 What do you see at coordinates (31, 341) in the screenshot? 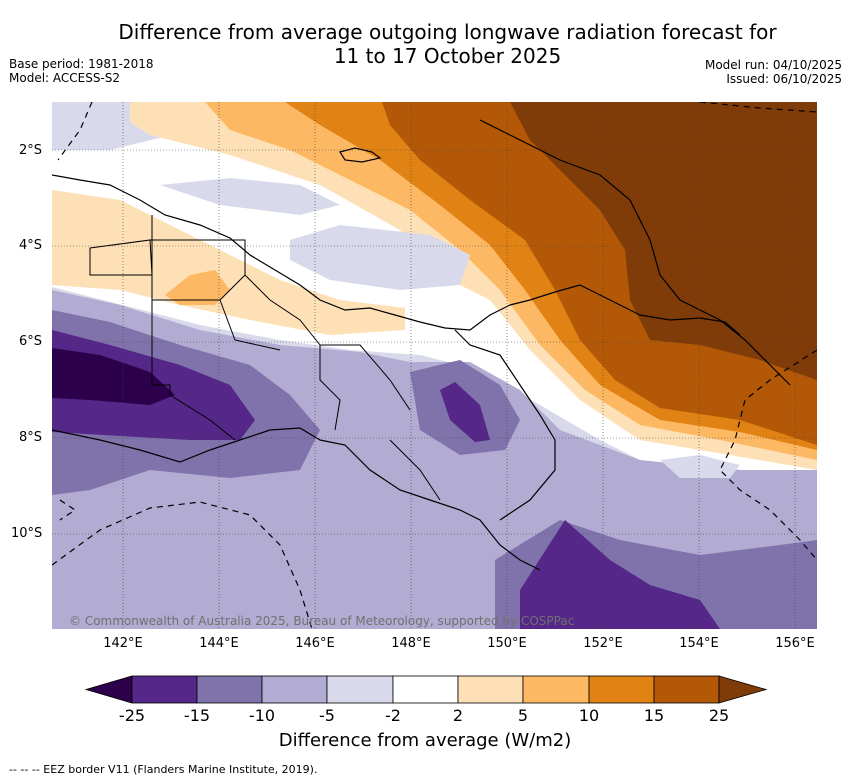
I see `lat-label: 6°S` at bounding box center [31, 341].